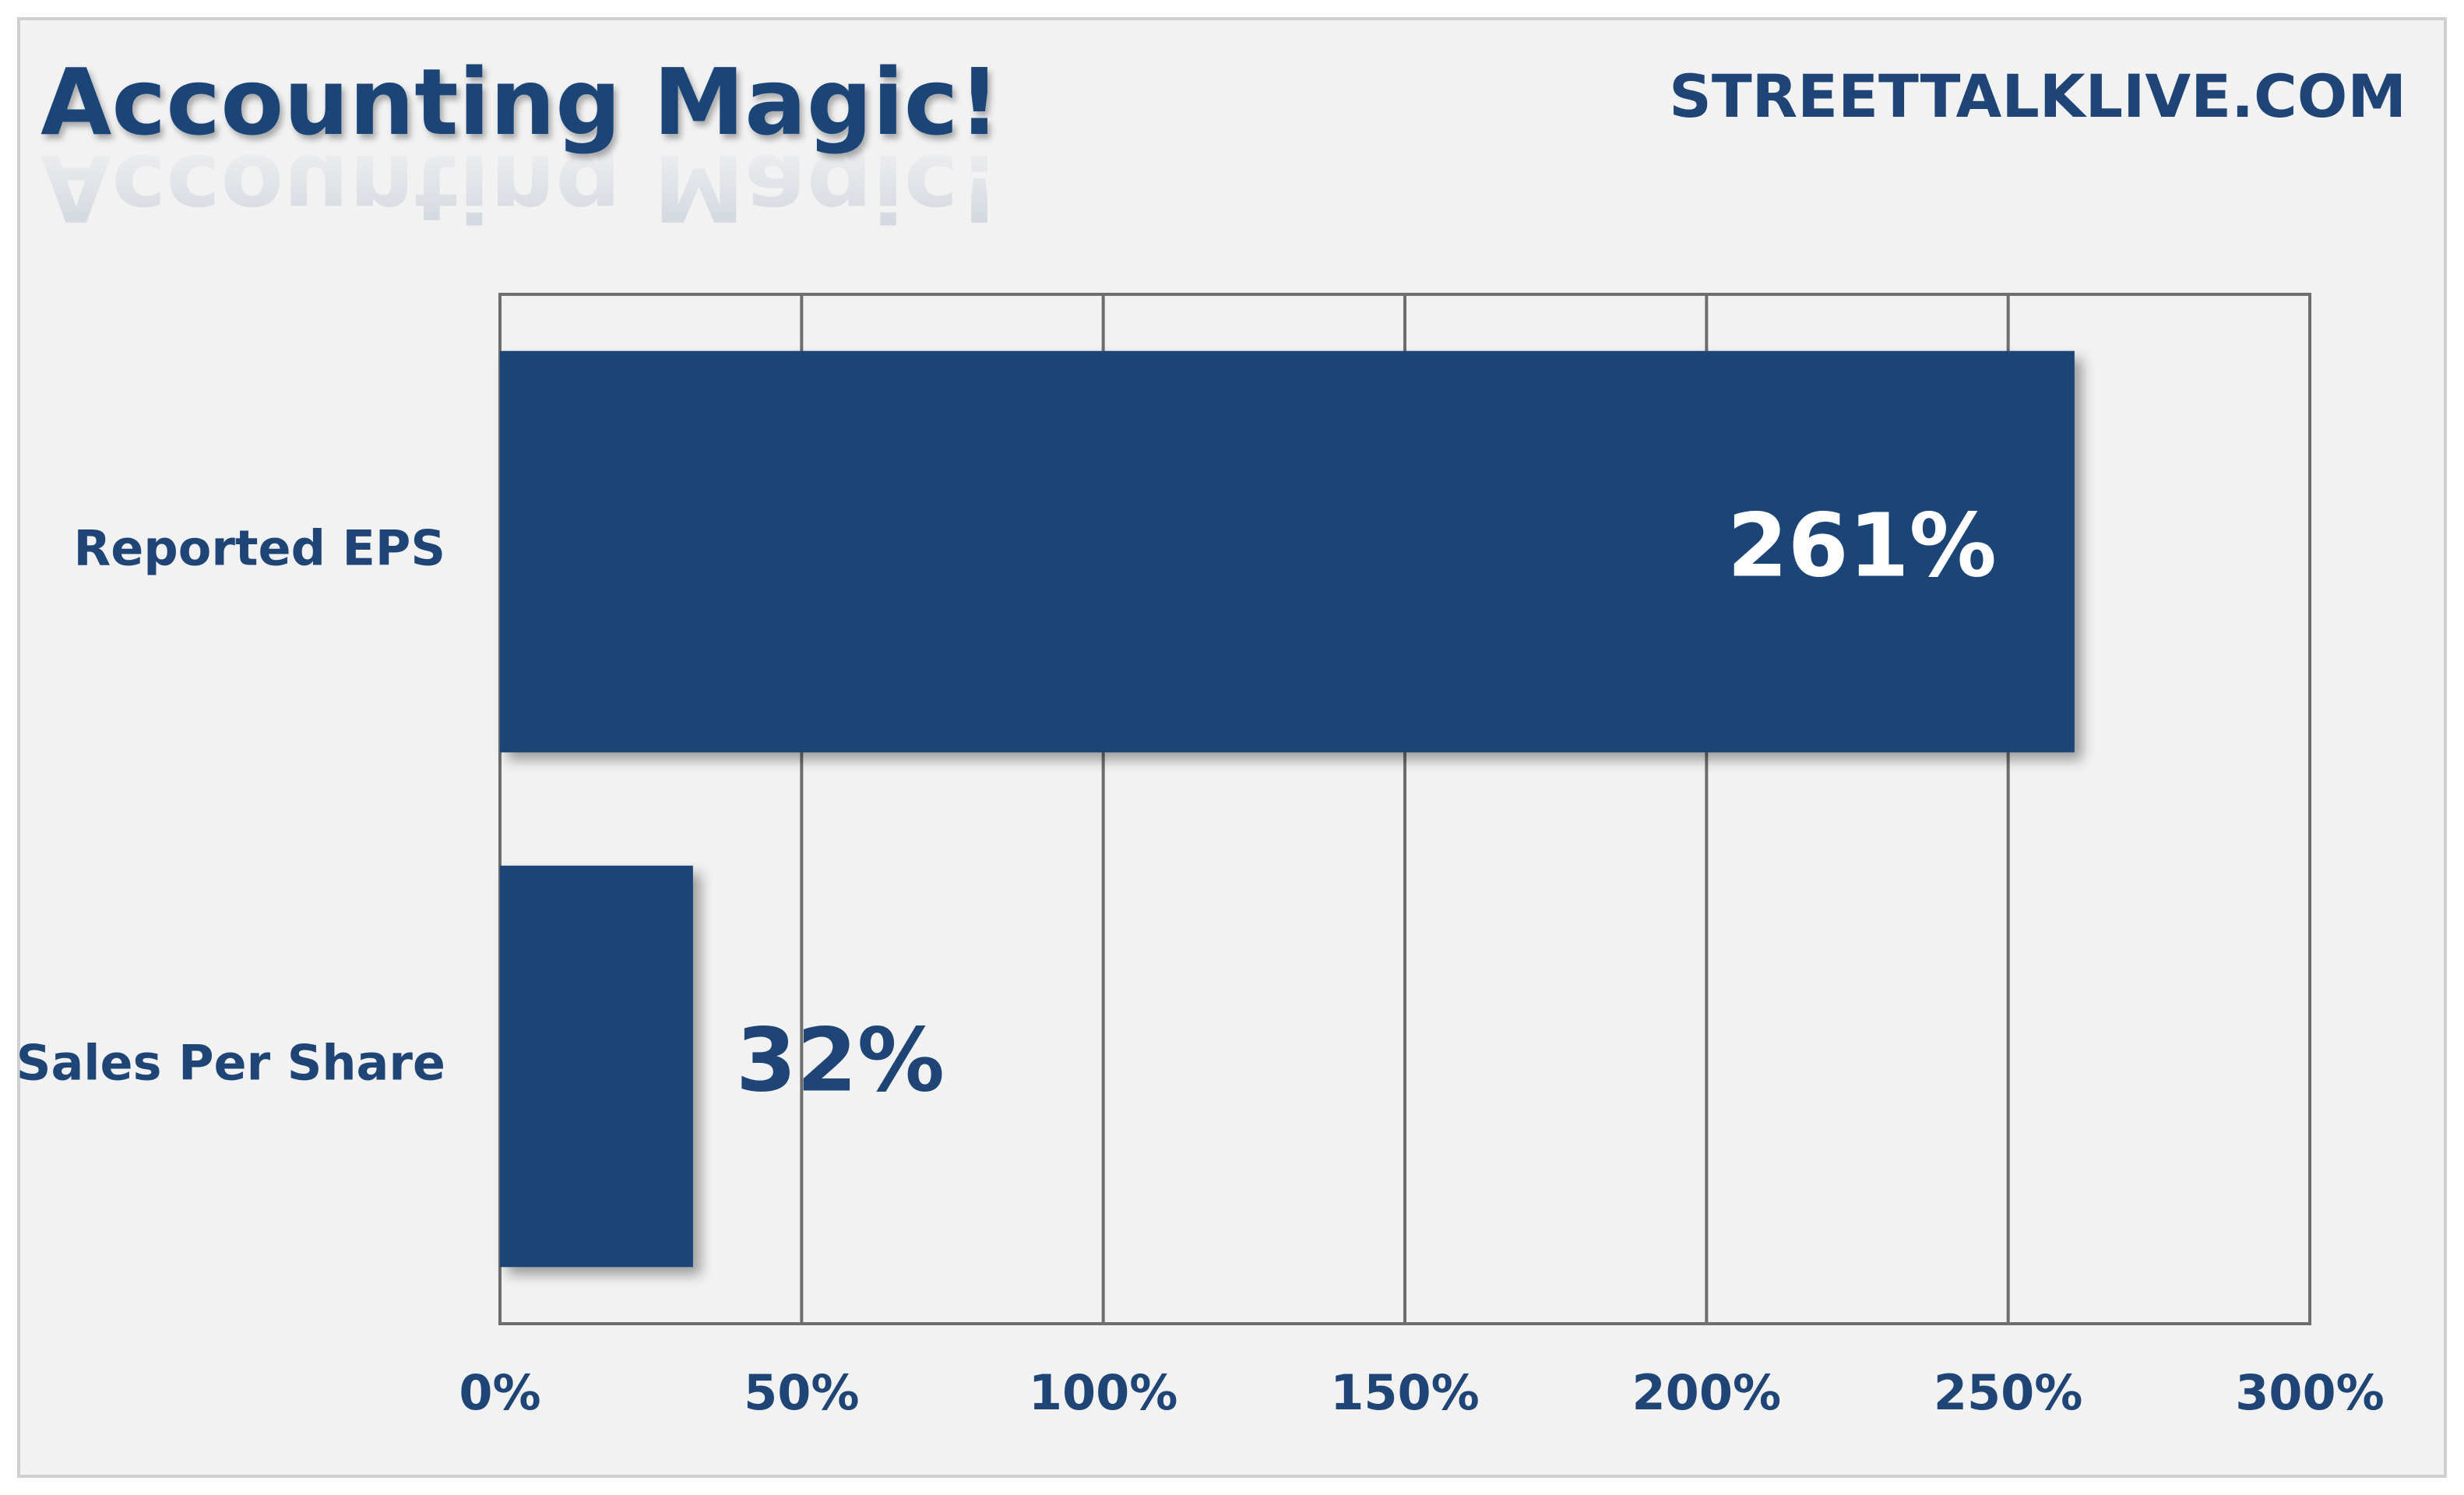  What do you see at coordinates (2310, 1393) in the screenshot?
I see `x-tick-label-300: 300%` at bounding box center [2310, 1393].